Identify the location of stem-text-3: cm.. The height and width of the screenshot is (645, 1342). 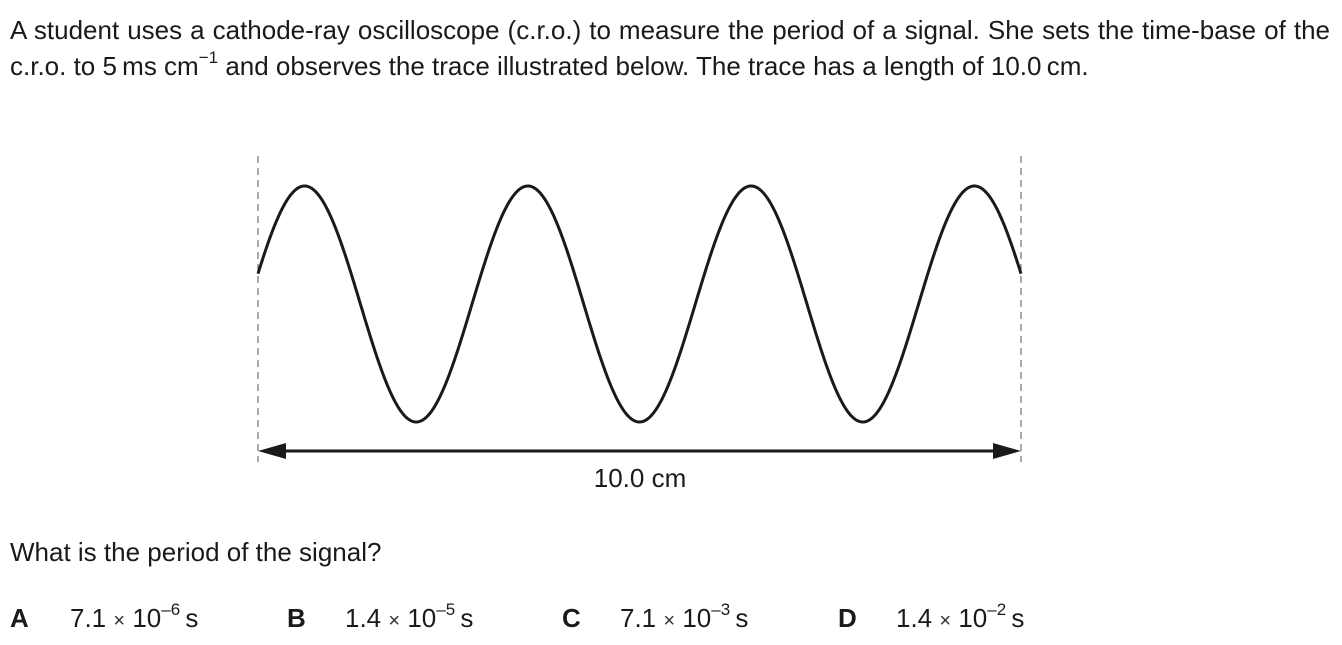
(1067, 66).